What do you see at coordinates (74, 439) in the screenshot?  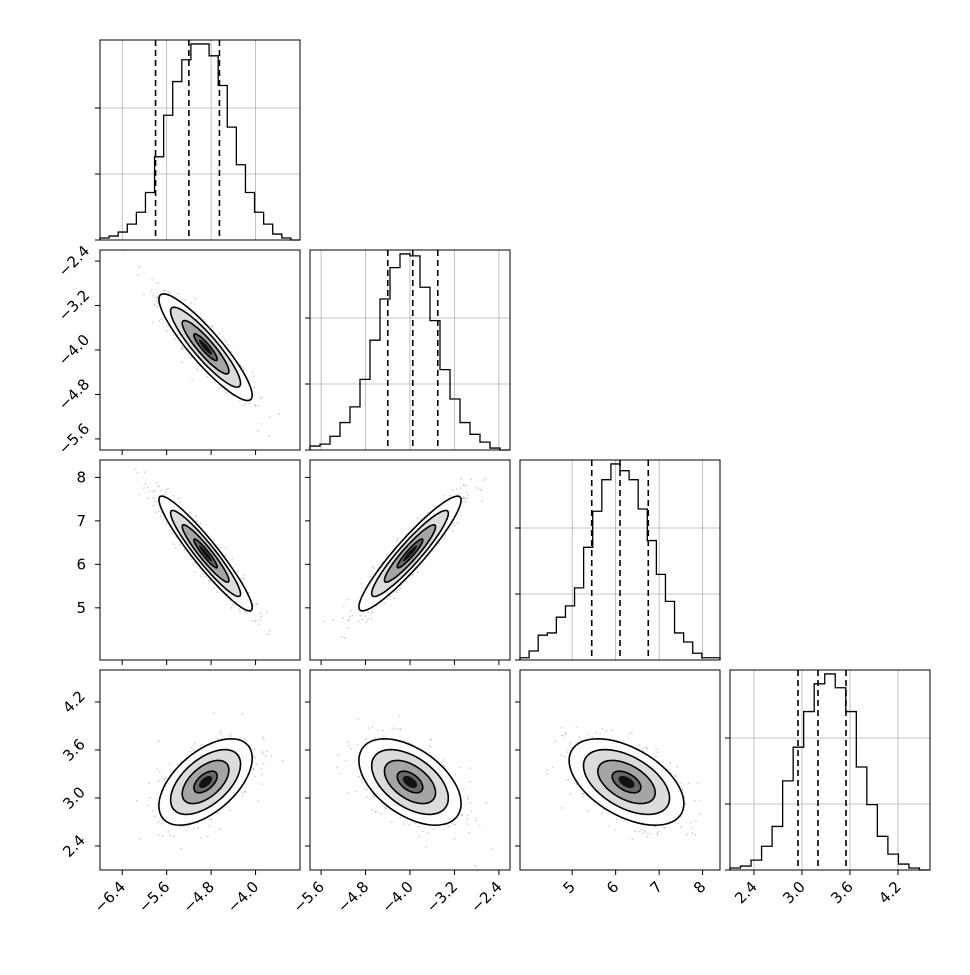 I see `y-tick-label: −5.6` at bounding box center [74, 439].